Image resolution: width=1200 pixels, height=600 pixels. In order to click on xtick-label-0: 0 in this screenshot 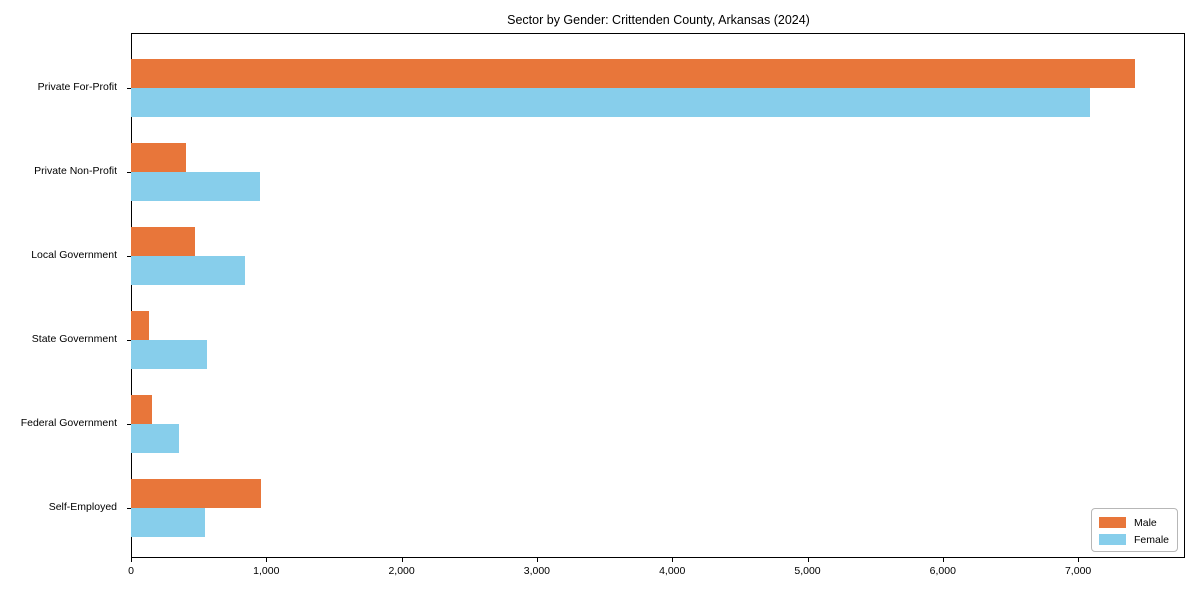, I will do `click(131, 571)`.